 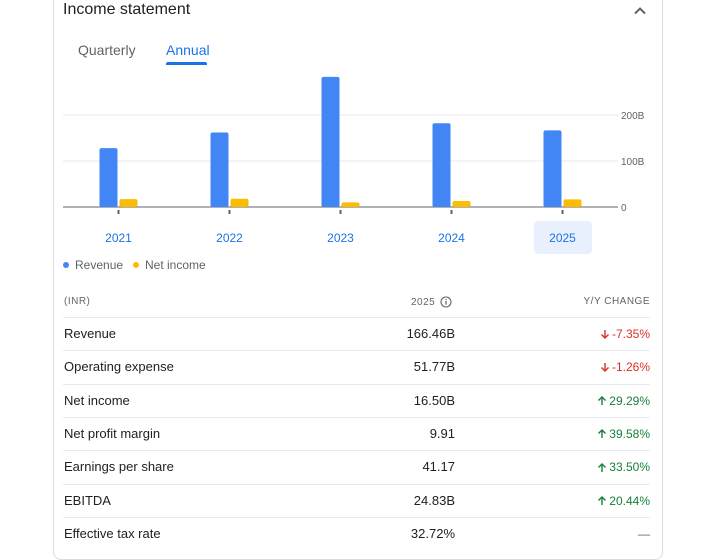 I want to click on x-tick-label: 2022, so click(x=229, y=238).